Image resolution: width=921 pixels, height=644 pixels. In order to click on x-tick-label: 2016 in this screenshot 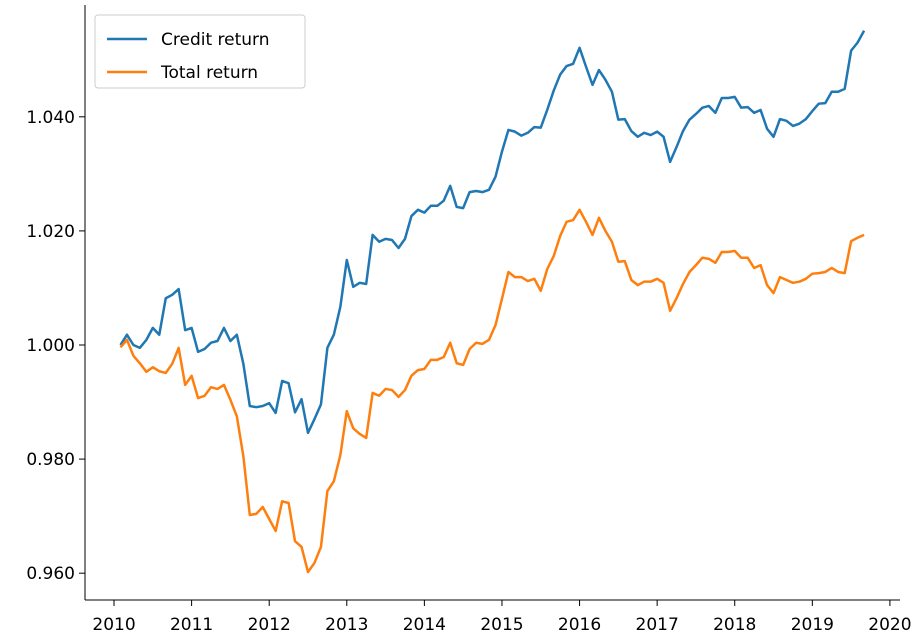, I will do `click(579, 625)`.